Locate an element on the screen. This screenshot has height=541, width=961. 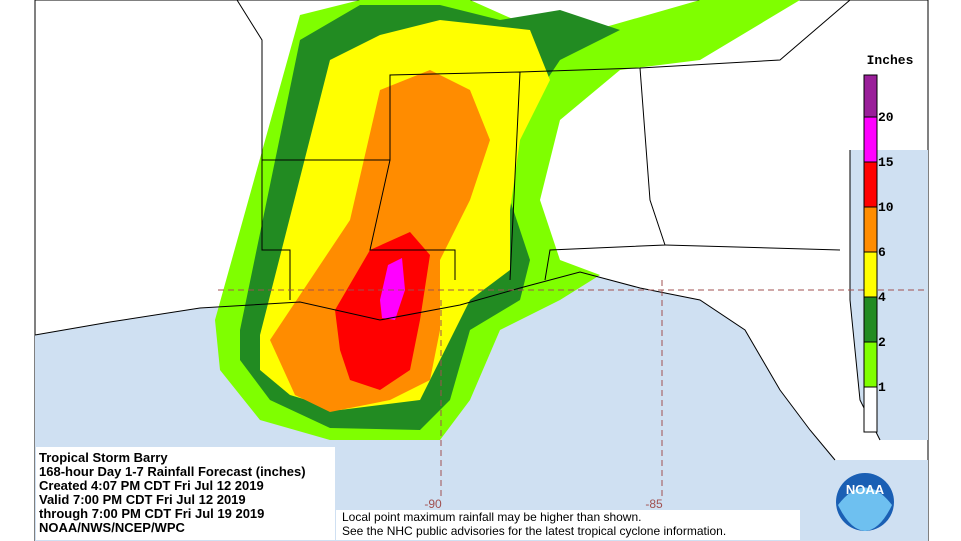
note-box is located at coordinates (568, 525).